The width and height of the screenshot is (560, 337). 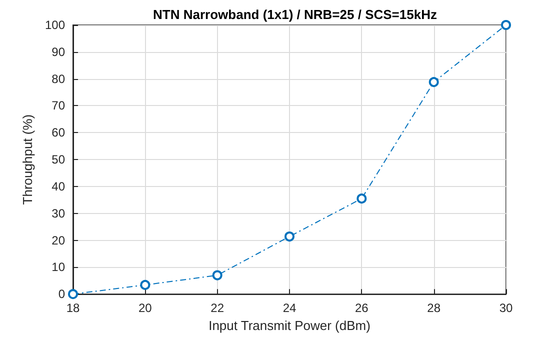 What do you see at coordinates (59, 213) in the screenshot?
I see `y-tick-label: 30` at bounding box center [59, 213].